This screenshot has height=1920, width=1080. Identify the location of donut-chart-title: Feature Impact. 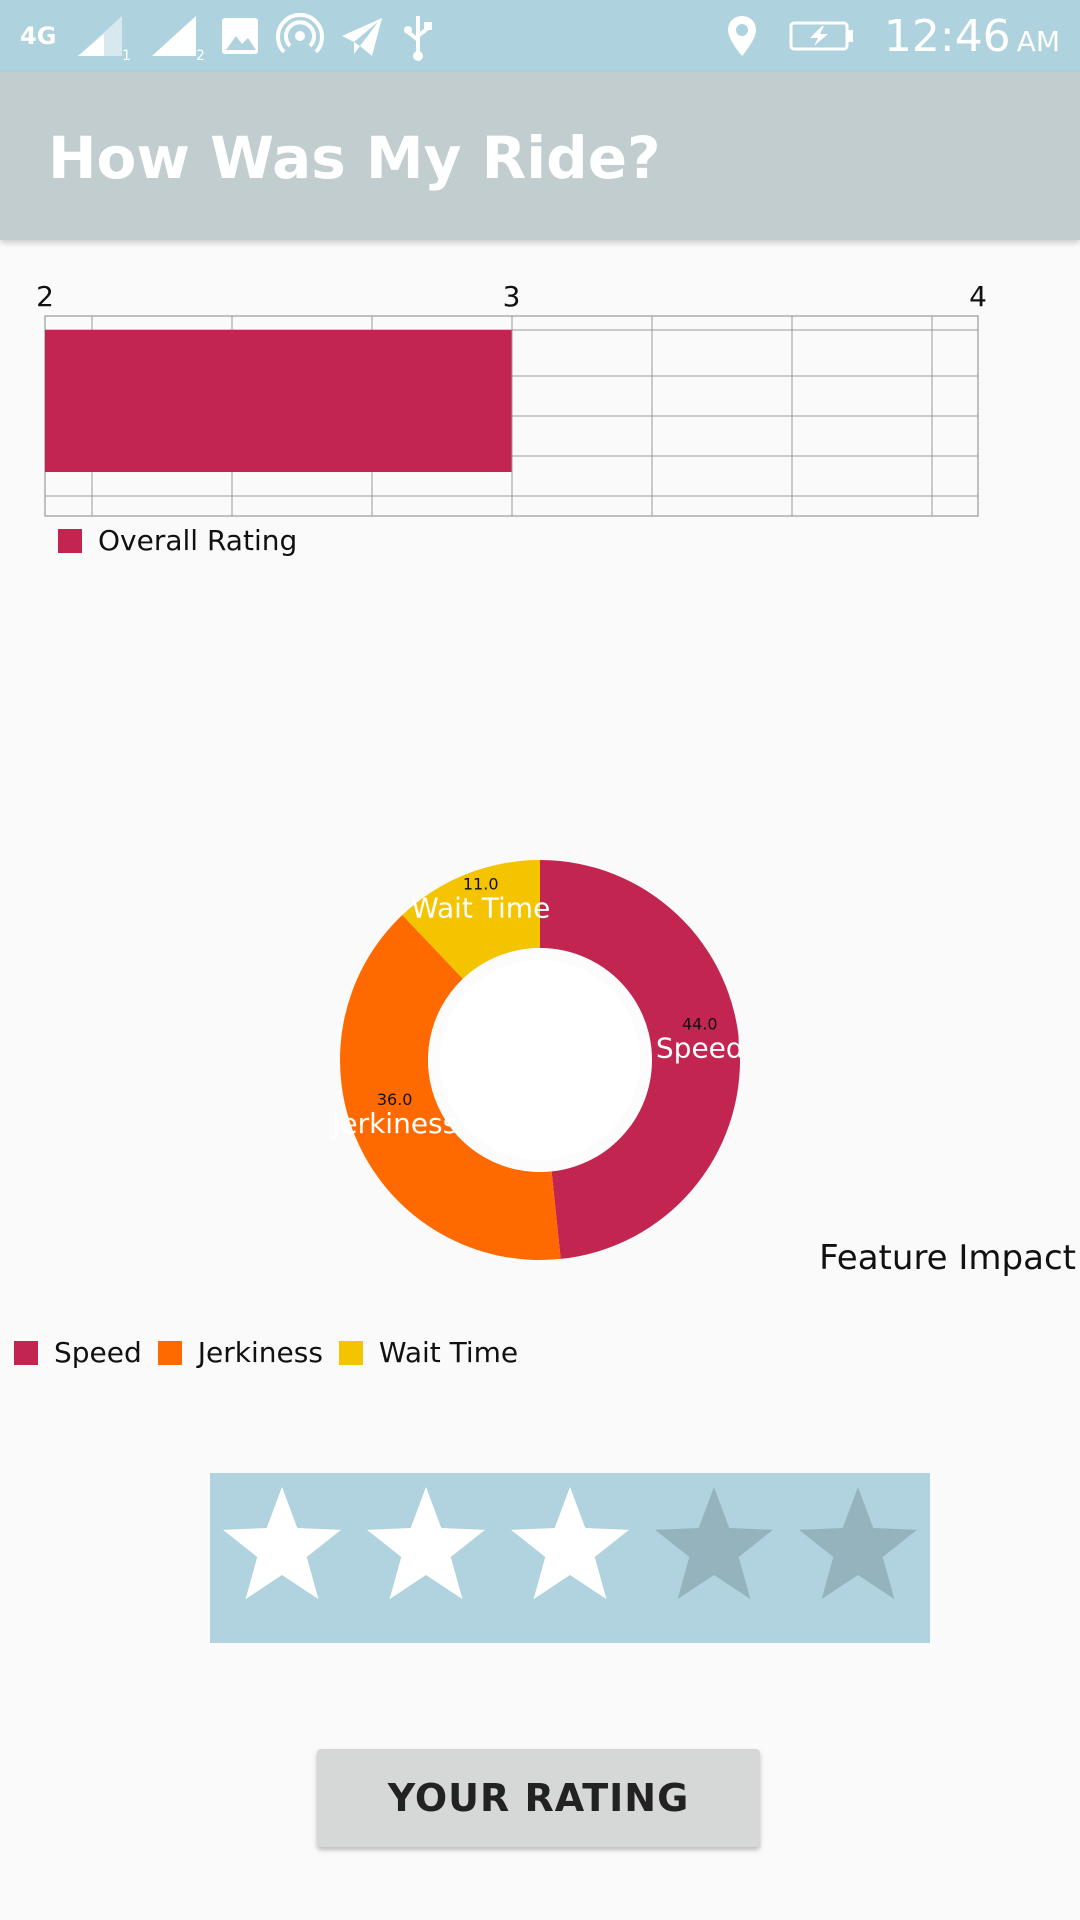
(947, 1258).